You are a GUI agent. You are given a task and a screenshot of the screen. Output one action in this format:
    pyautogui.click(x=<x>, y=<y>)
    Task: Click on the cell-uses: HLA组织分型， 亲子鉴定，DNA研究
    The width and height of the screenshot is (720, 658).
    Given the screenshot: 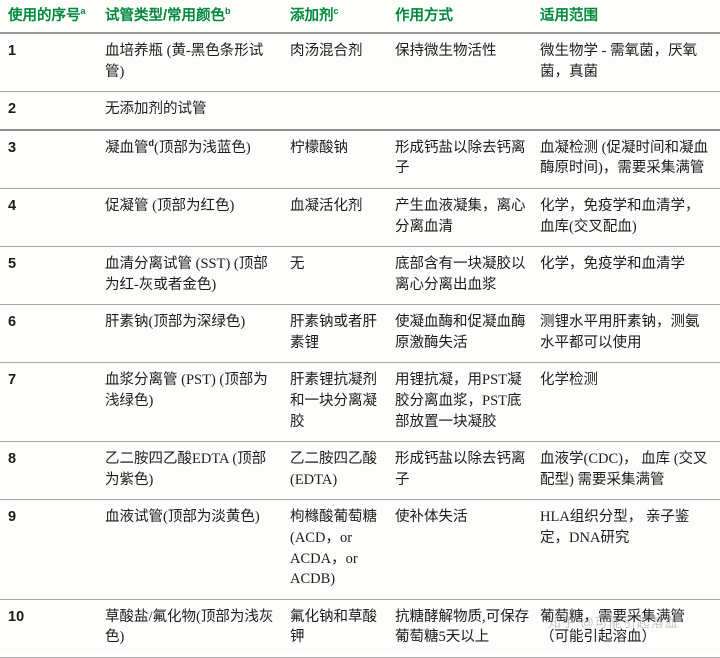 What is the action you would take?
    pyautogui.click(x=630, y=549)
    